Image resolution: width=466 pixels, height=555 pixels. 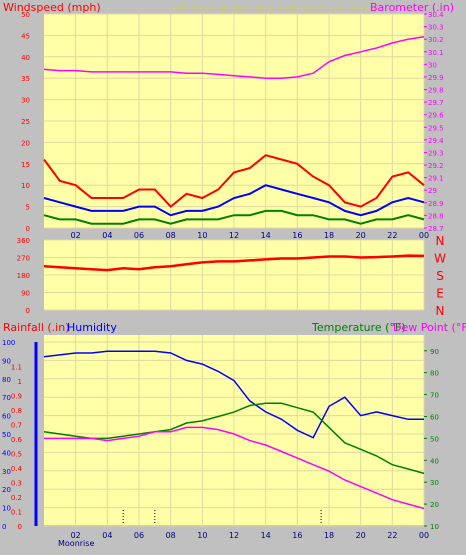 I want to click on temperature-x-tick-label: 08, so click(x=171, y=535).